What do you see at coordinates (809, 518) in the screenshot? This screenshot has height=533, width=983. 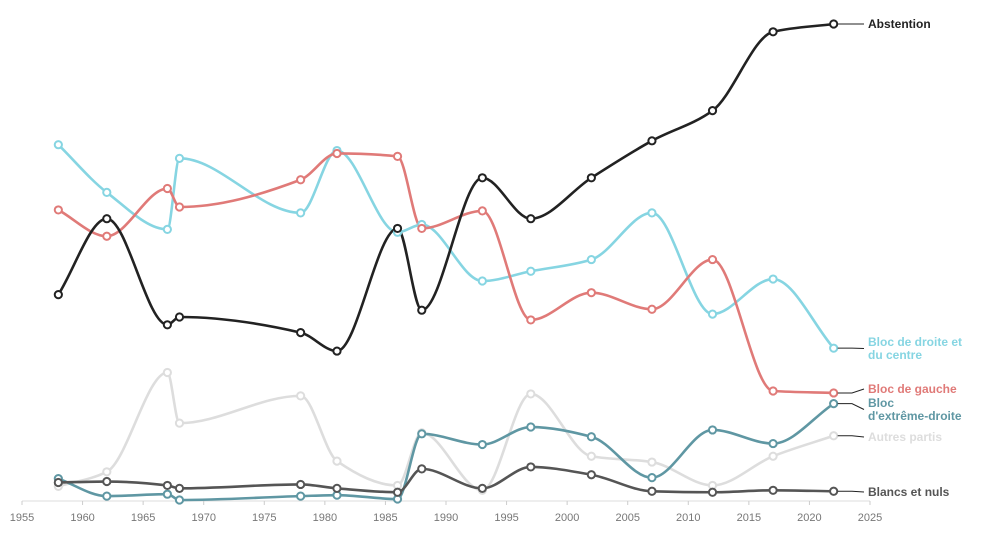 I see `x-tick-label: 2020` at bounding box center [809, 518].